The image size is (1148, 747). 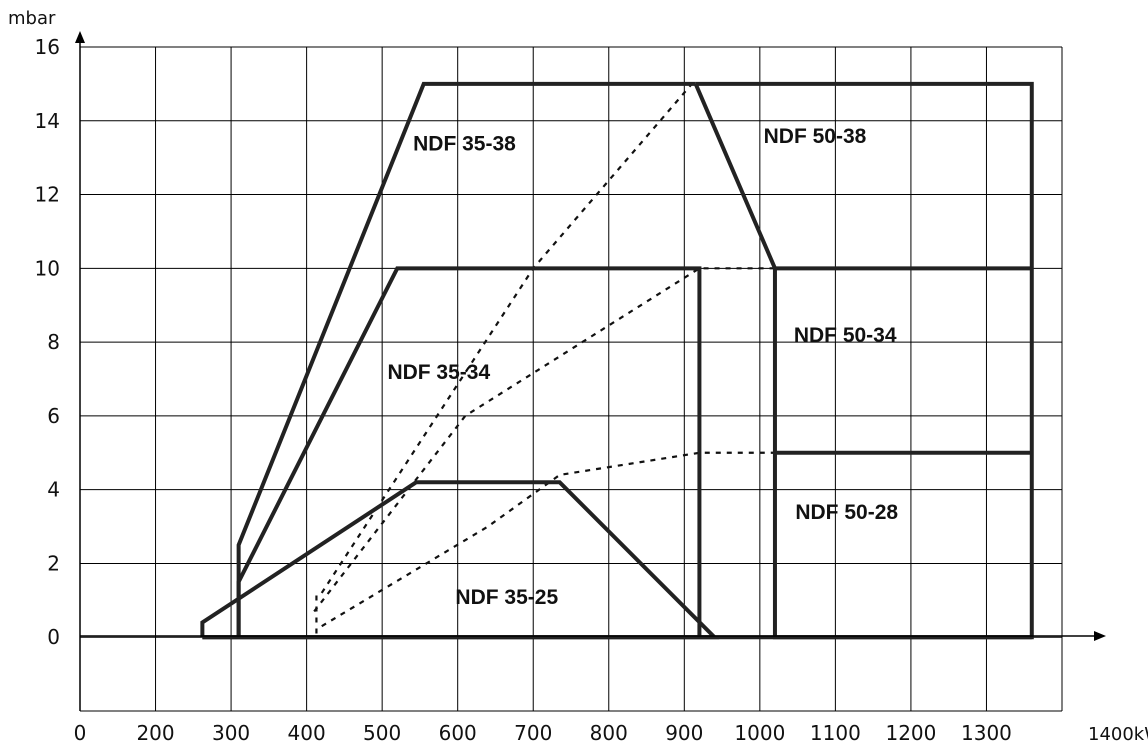 I want to click on x-tick-label: 1300, so click(x=986, y=733).